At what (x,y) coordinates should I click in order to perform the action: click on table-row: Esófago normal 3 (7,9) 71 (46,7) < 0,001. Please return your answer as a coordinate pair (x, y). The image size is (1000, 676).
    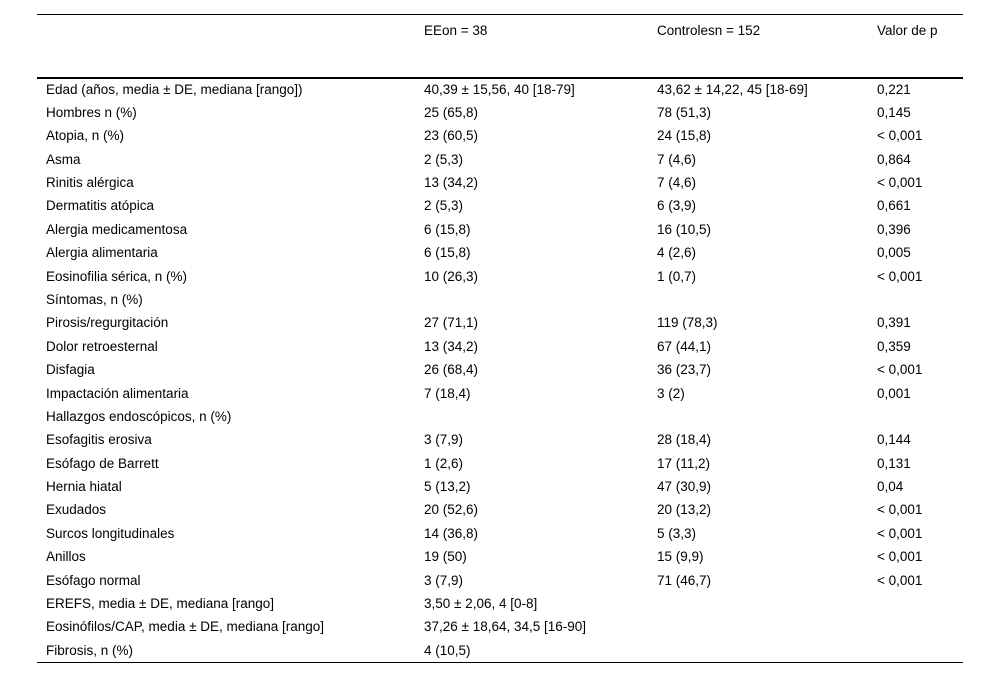
    Looking at the image, I should click on (500, 580).